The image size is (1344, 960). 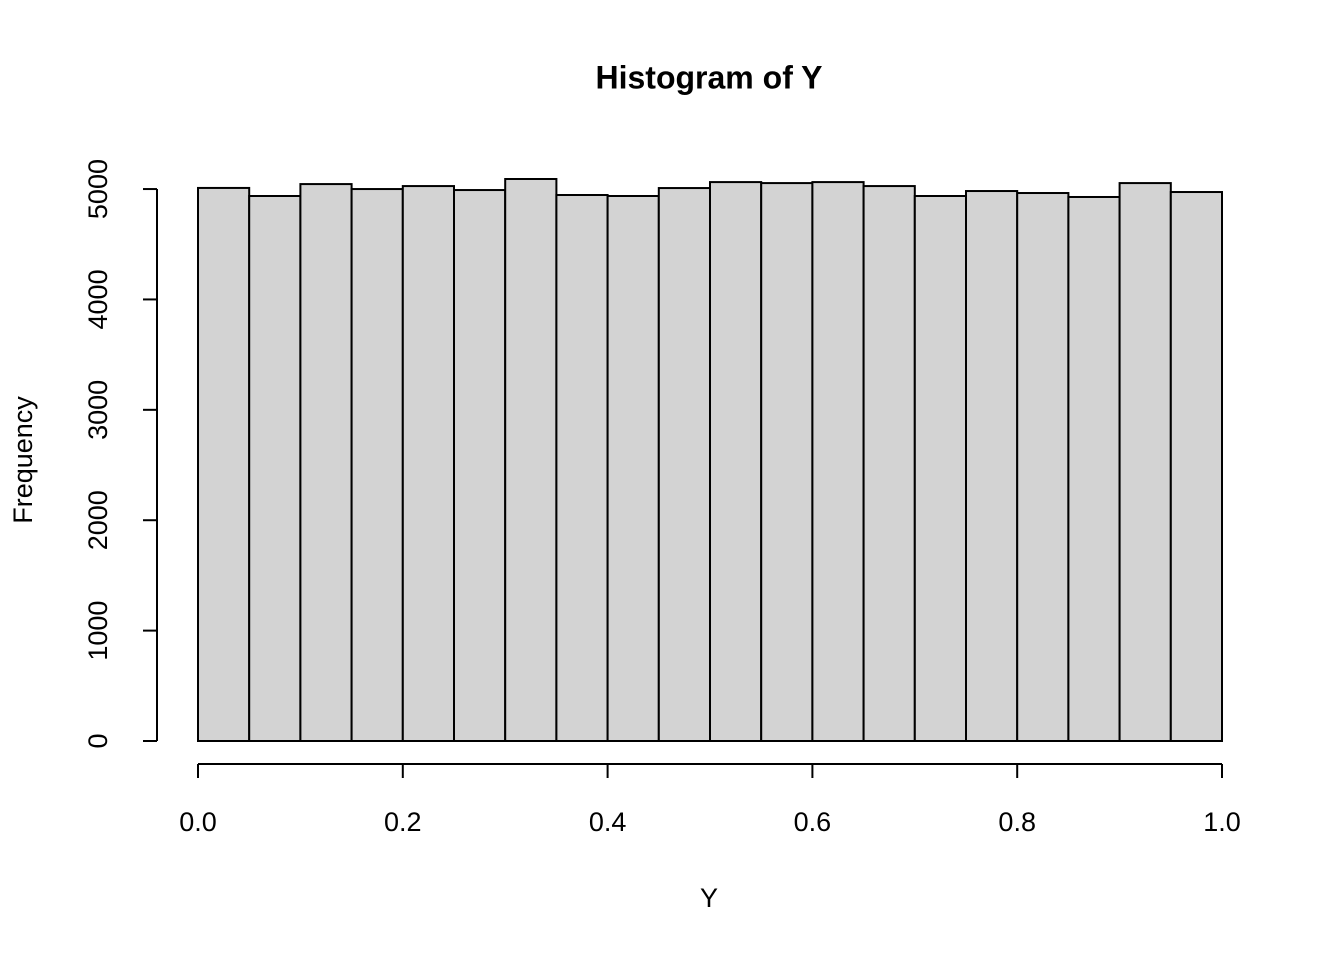 What do you see at coordinates (1222, 822) in the screenshot?
I see `x-tick-label: 1.0` at bounding box center [1222, 822].